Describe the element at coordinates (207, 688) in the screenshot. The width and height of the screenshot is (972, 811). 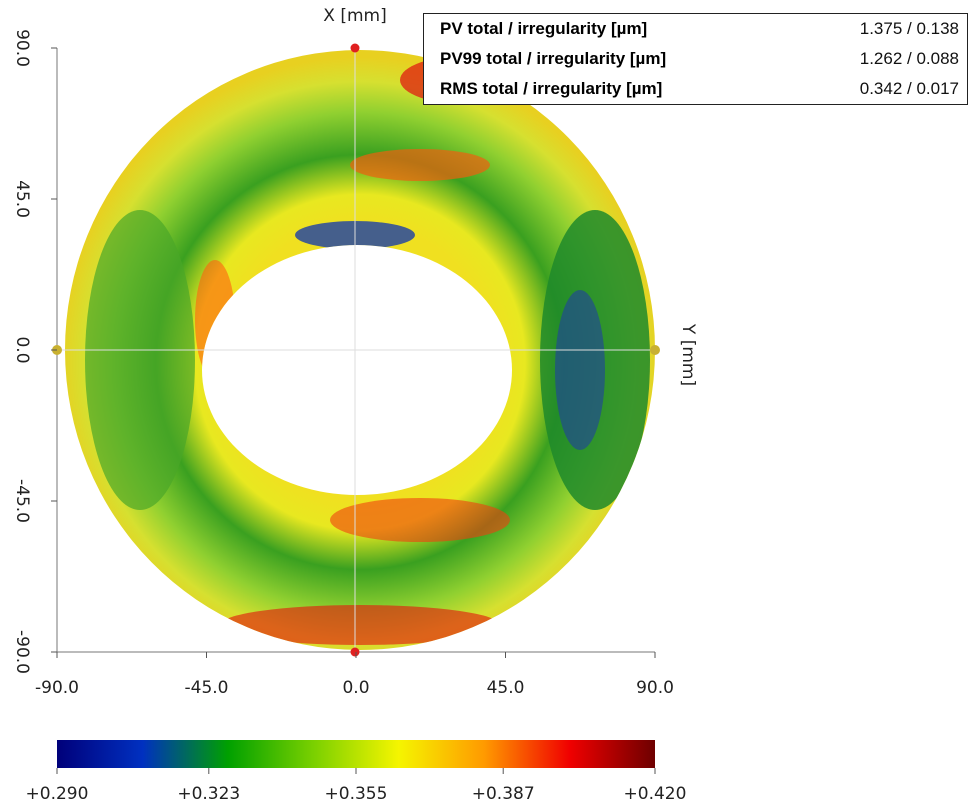
I see `x-tick-label: -45.0` at that location.